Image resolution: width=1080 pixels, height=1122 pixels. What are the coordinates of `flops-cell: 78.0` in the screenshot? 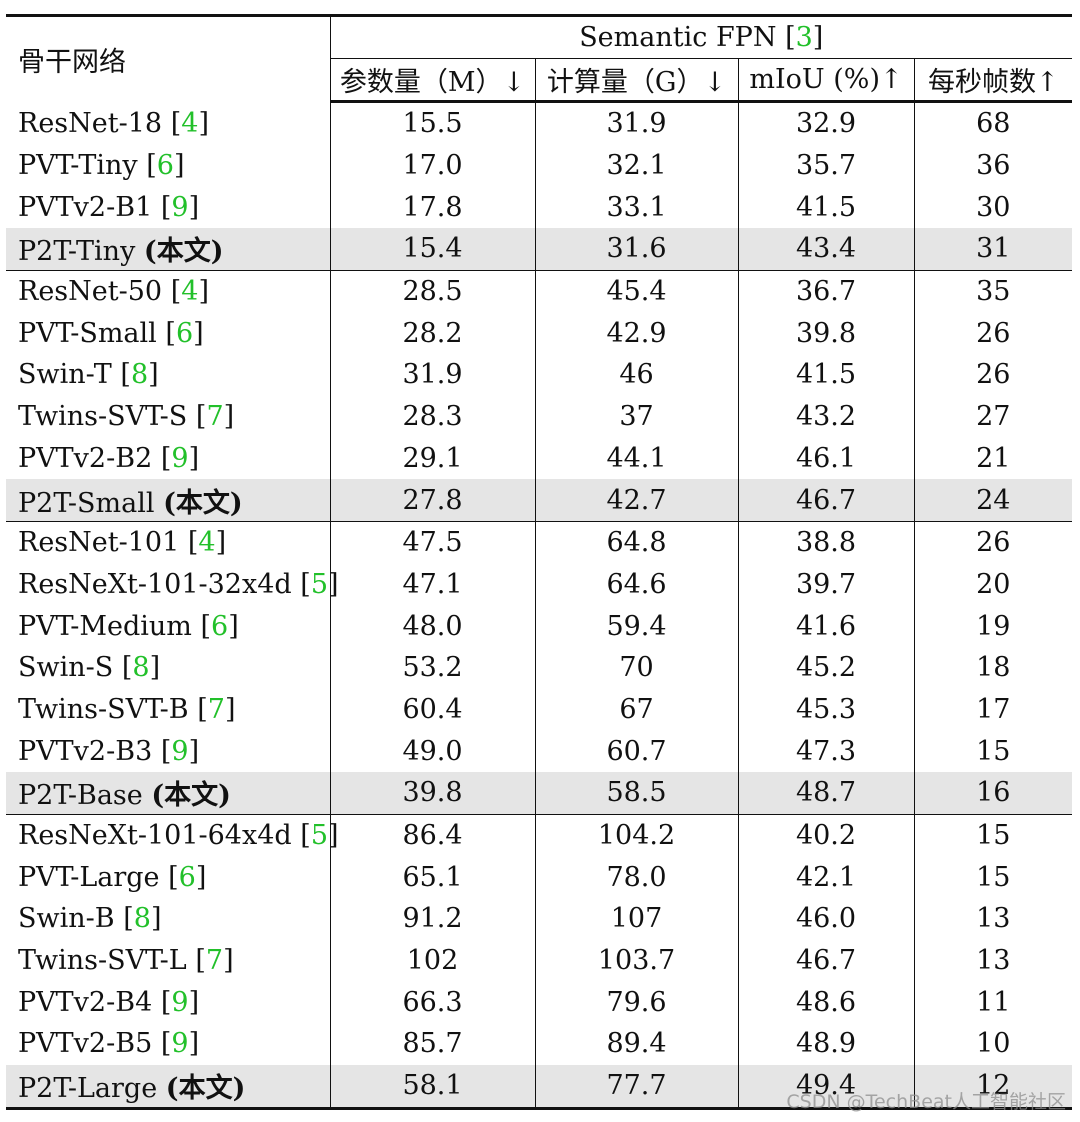 It's located at (637, 877).